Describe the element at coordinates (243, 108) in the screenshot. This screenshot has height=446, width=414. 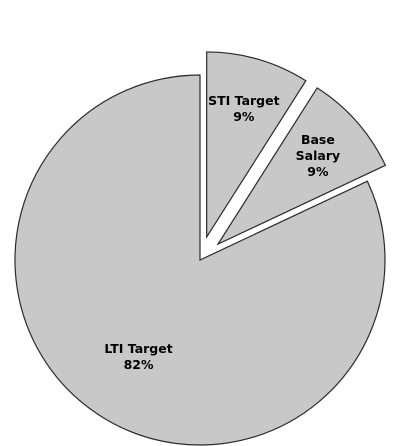
I see `pie-label-sti-target: STI Target 9%` at that location.